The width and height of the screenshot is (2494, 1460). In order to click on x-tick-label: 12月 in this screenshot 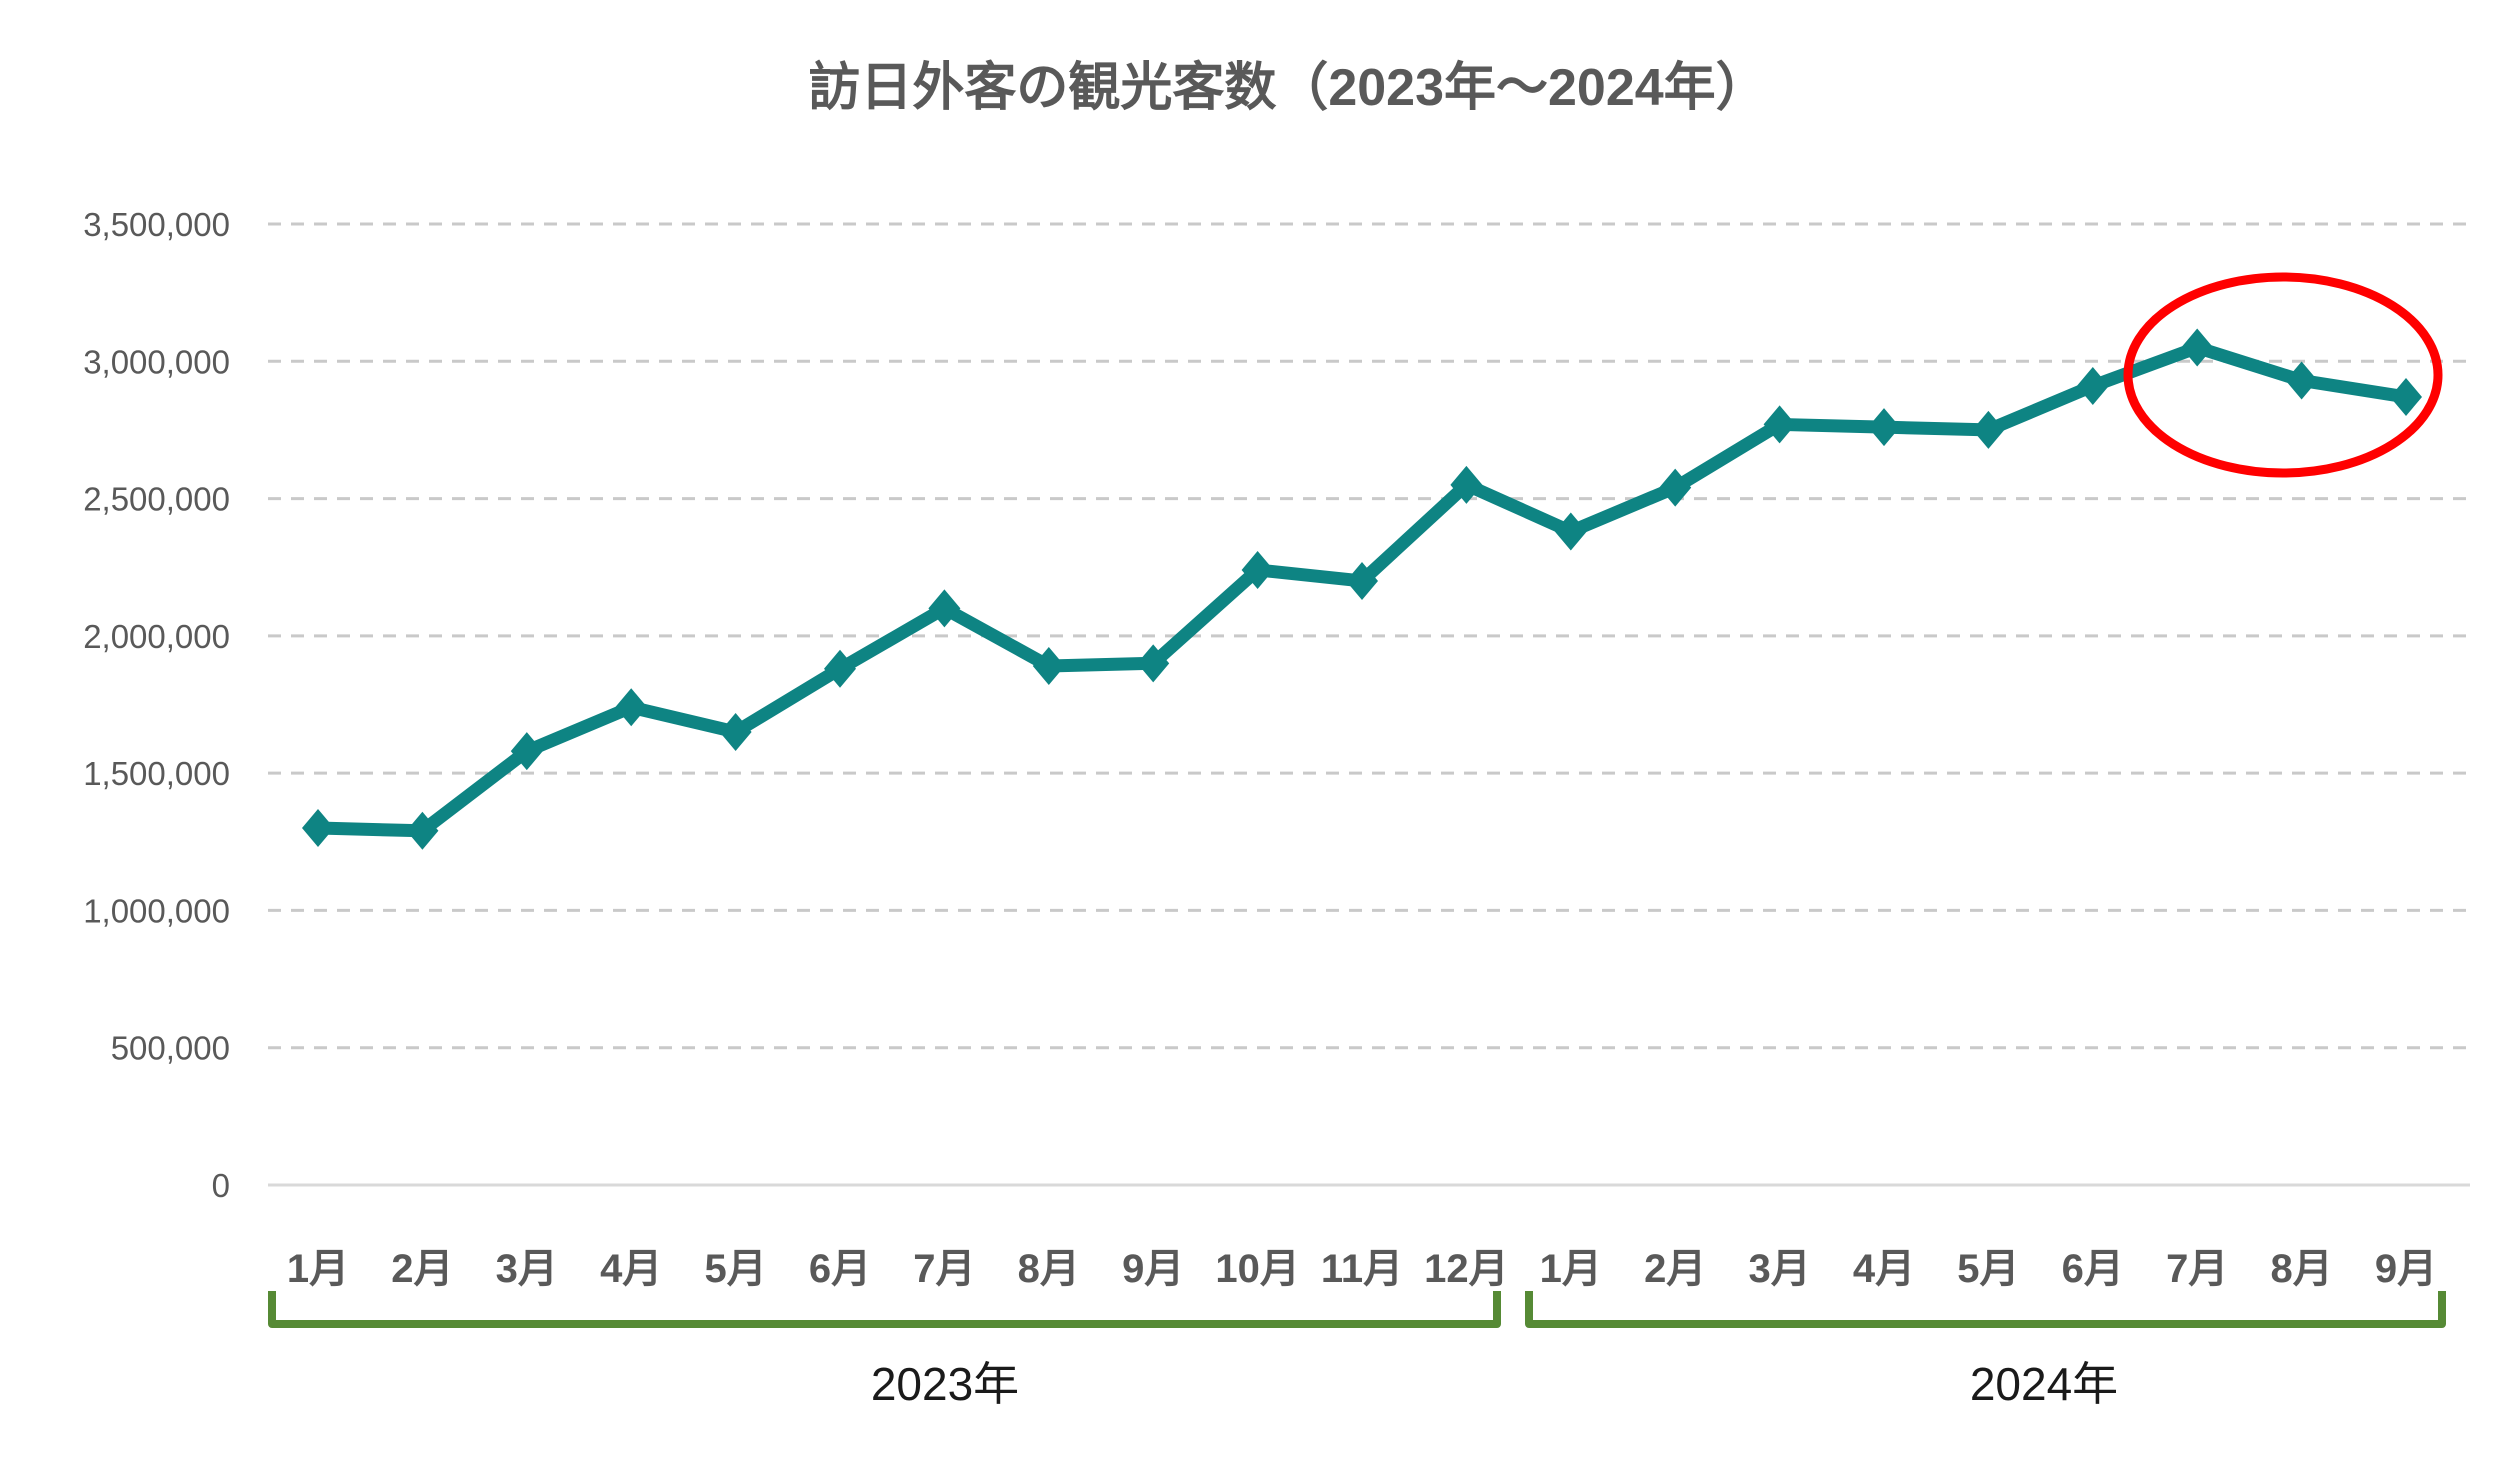, I will do `click(1466, 1269)`.